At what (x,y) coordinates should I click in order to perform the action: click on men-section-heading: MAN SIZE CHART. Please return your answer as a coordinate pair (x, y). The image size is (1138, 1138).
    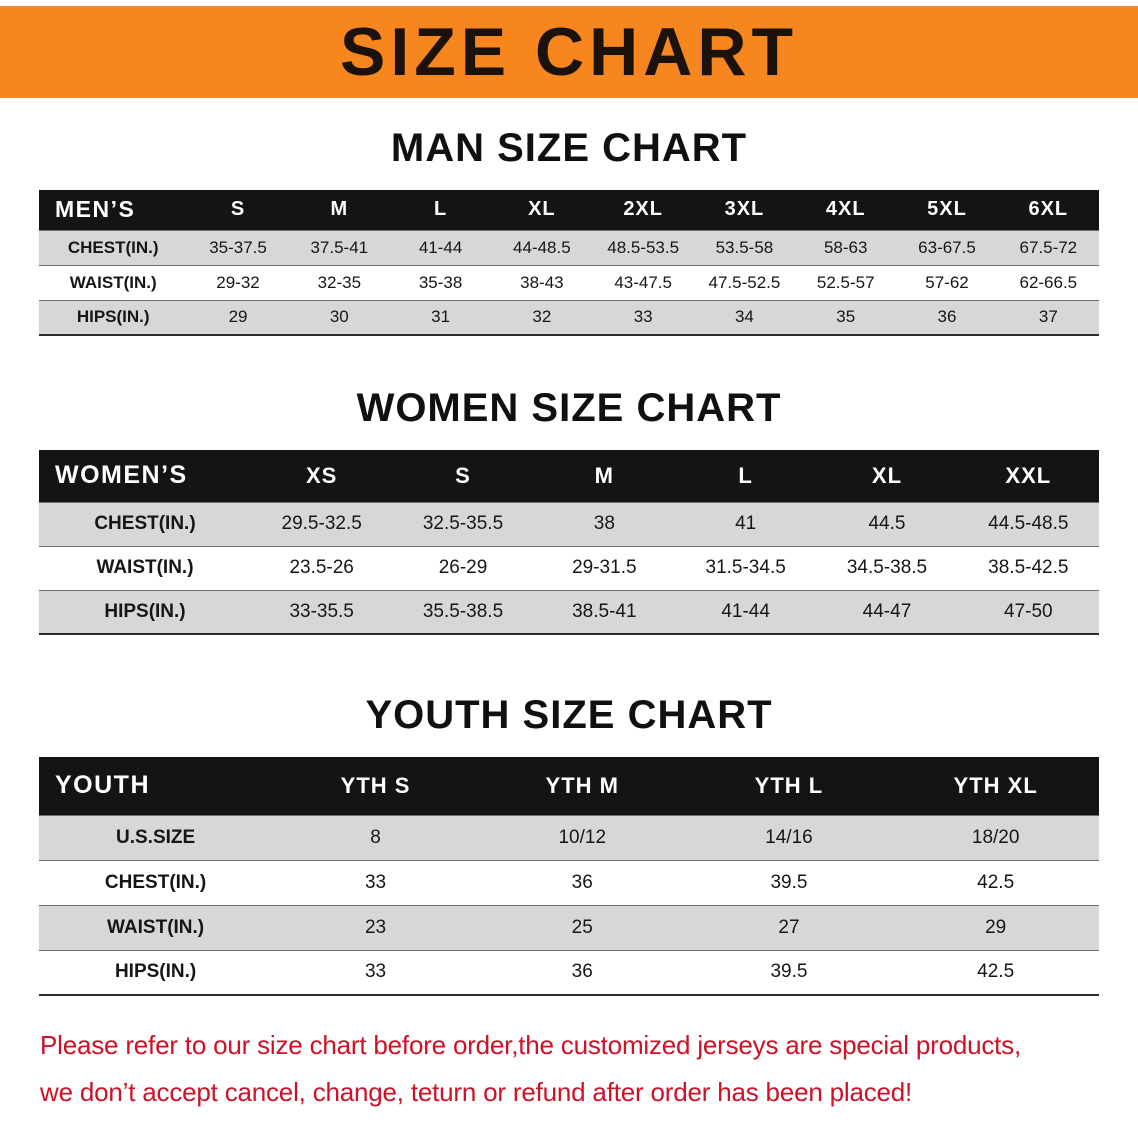
    Looking at the image, I should click on (569, 148).